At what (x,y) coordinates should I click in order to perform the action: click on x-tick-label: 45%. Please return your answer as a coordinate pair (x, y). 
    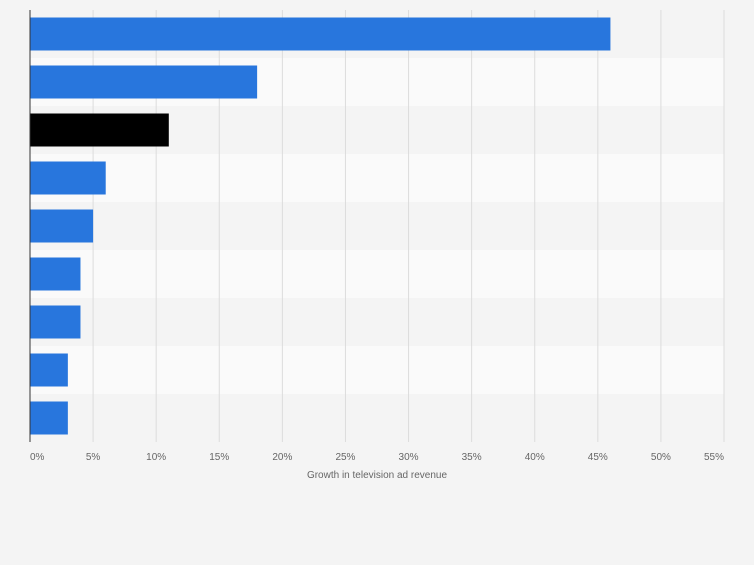
    Looking at the image, I should click on (598, 457).